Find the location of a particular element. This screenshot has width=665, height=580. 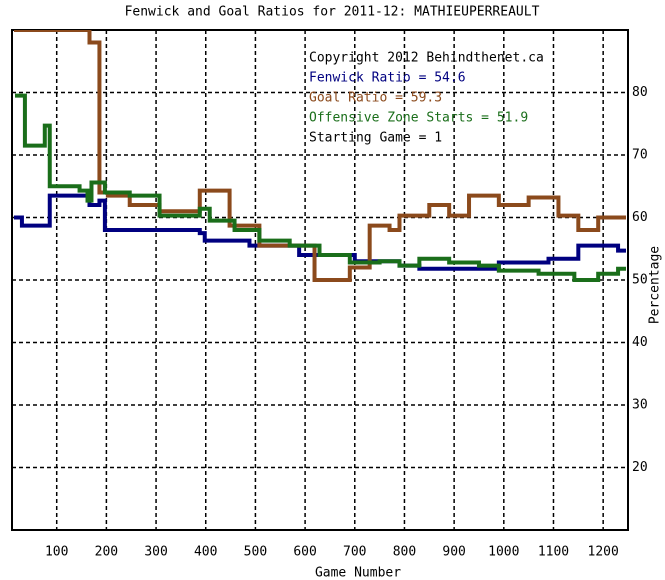

annotation: Offensive Zone Starts = 51.9 is located at coordinates (418, 118).